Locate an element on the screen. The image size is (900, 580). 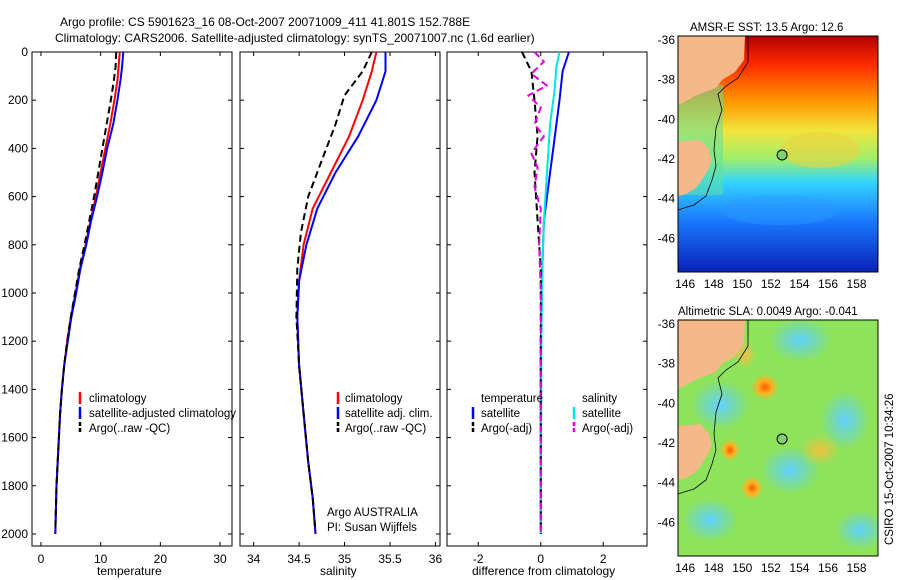
sla-map-frame is located at coordinates (778, 438).